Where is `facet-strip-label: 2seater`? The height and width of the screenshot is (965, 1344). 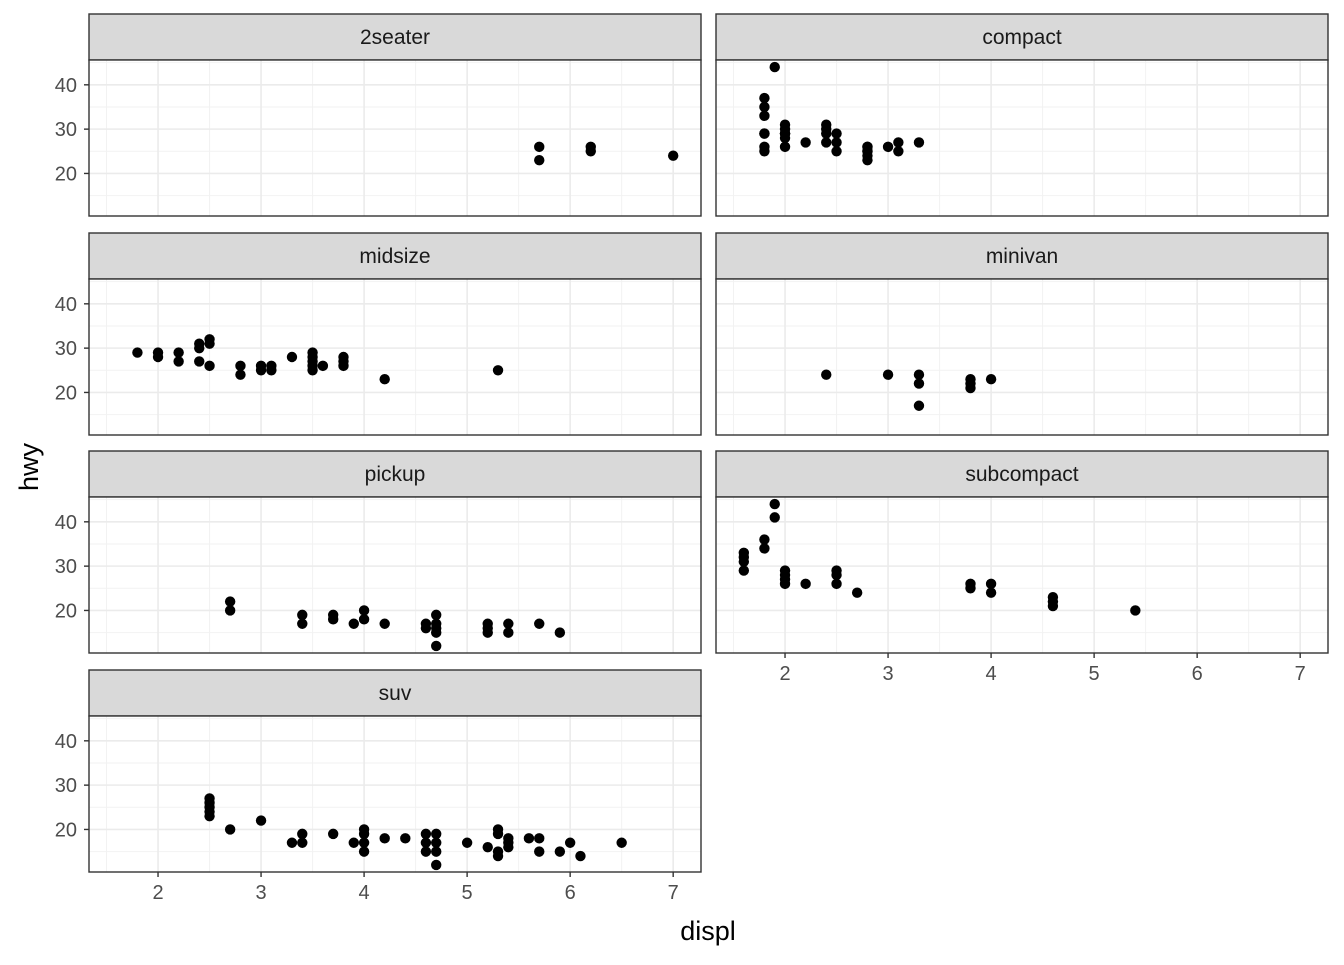
facet-strip-label: 2seater is located at coordinates (395, 37).